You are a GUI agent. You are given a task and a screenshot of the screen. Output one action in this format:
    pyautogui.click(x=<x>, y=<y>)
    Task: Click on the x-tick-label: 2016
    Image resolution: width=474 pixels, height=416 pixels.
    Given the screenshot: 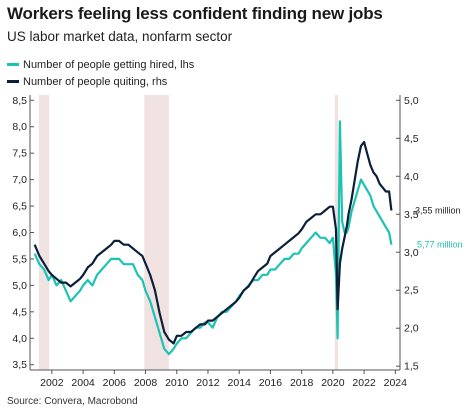 What is the action you would take?
    pyautogui.click(x=271, y=383)
    